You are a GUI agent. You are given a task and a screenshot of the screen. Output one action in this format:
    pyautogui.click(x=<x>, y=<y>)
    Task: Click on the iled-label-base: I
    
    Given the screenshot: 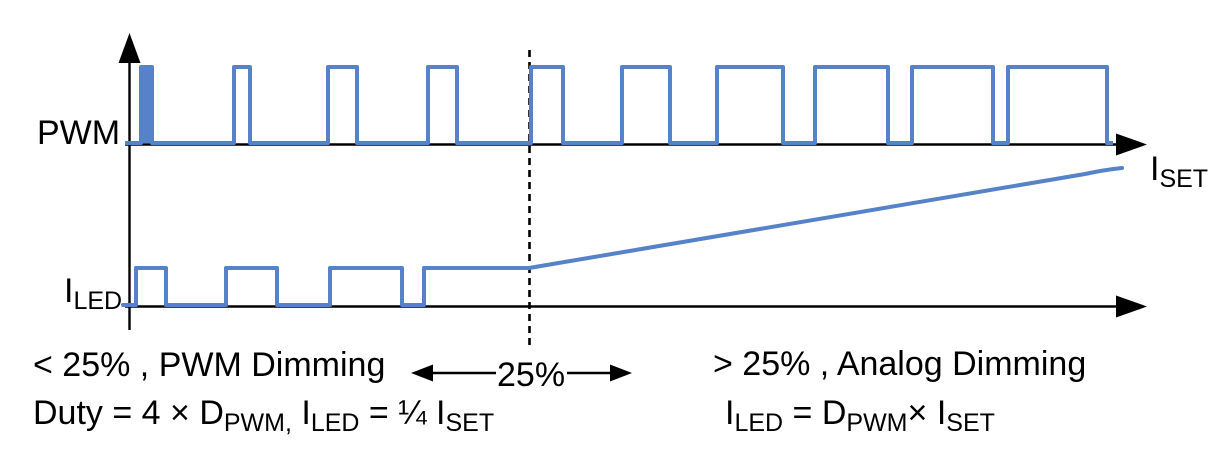 What is the action you would take?
    pyautogui.click(x=69, y=291)
    